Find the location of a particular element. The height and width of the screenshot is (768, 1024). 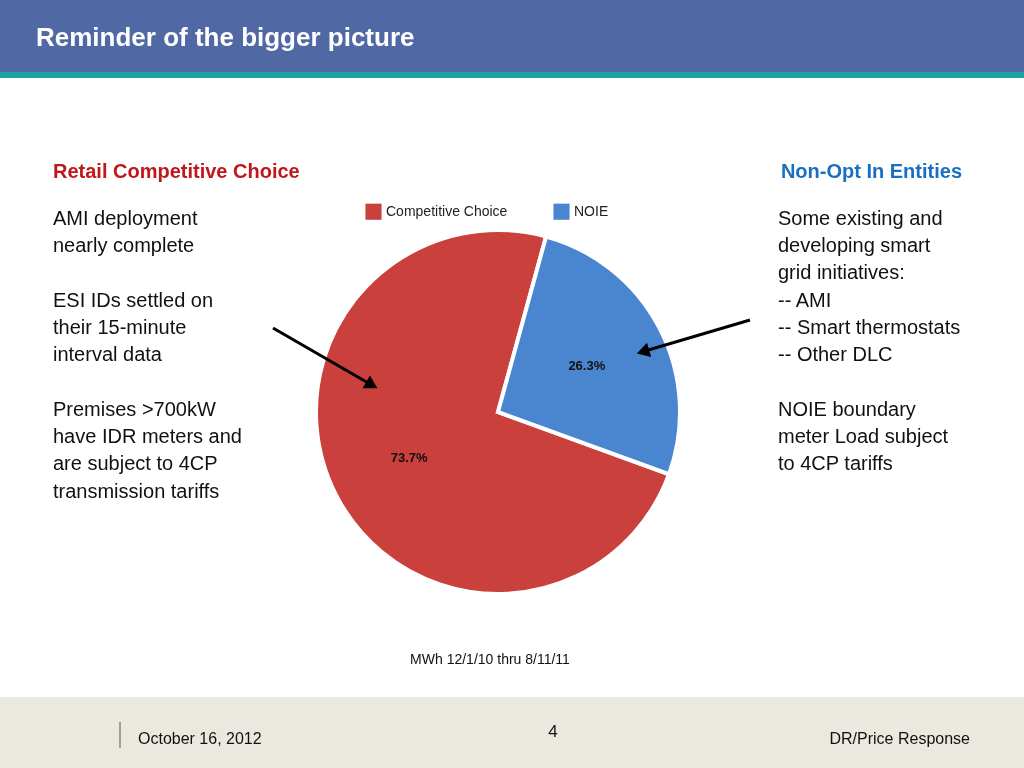

text: MWh 12/1/10 thru 8/11/11 is located at coordinates (490, 659).